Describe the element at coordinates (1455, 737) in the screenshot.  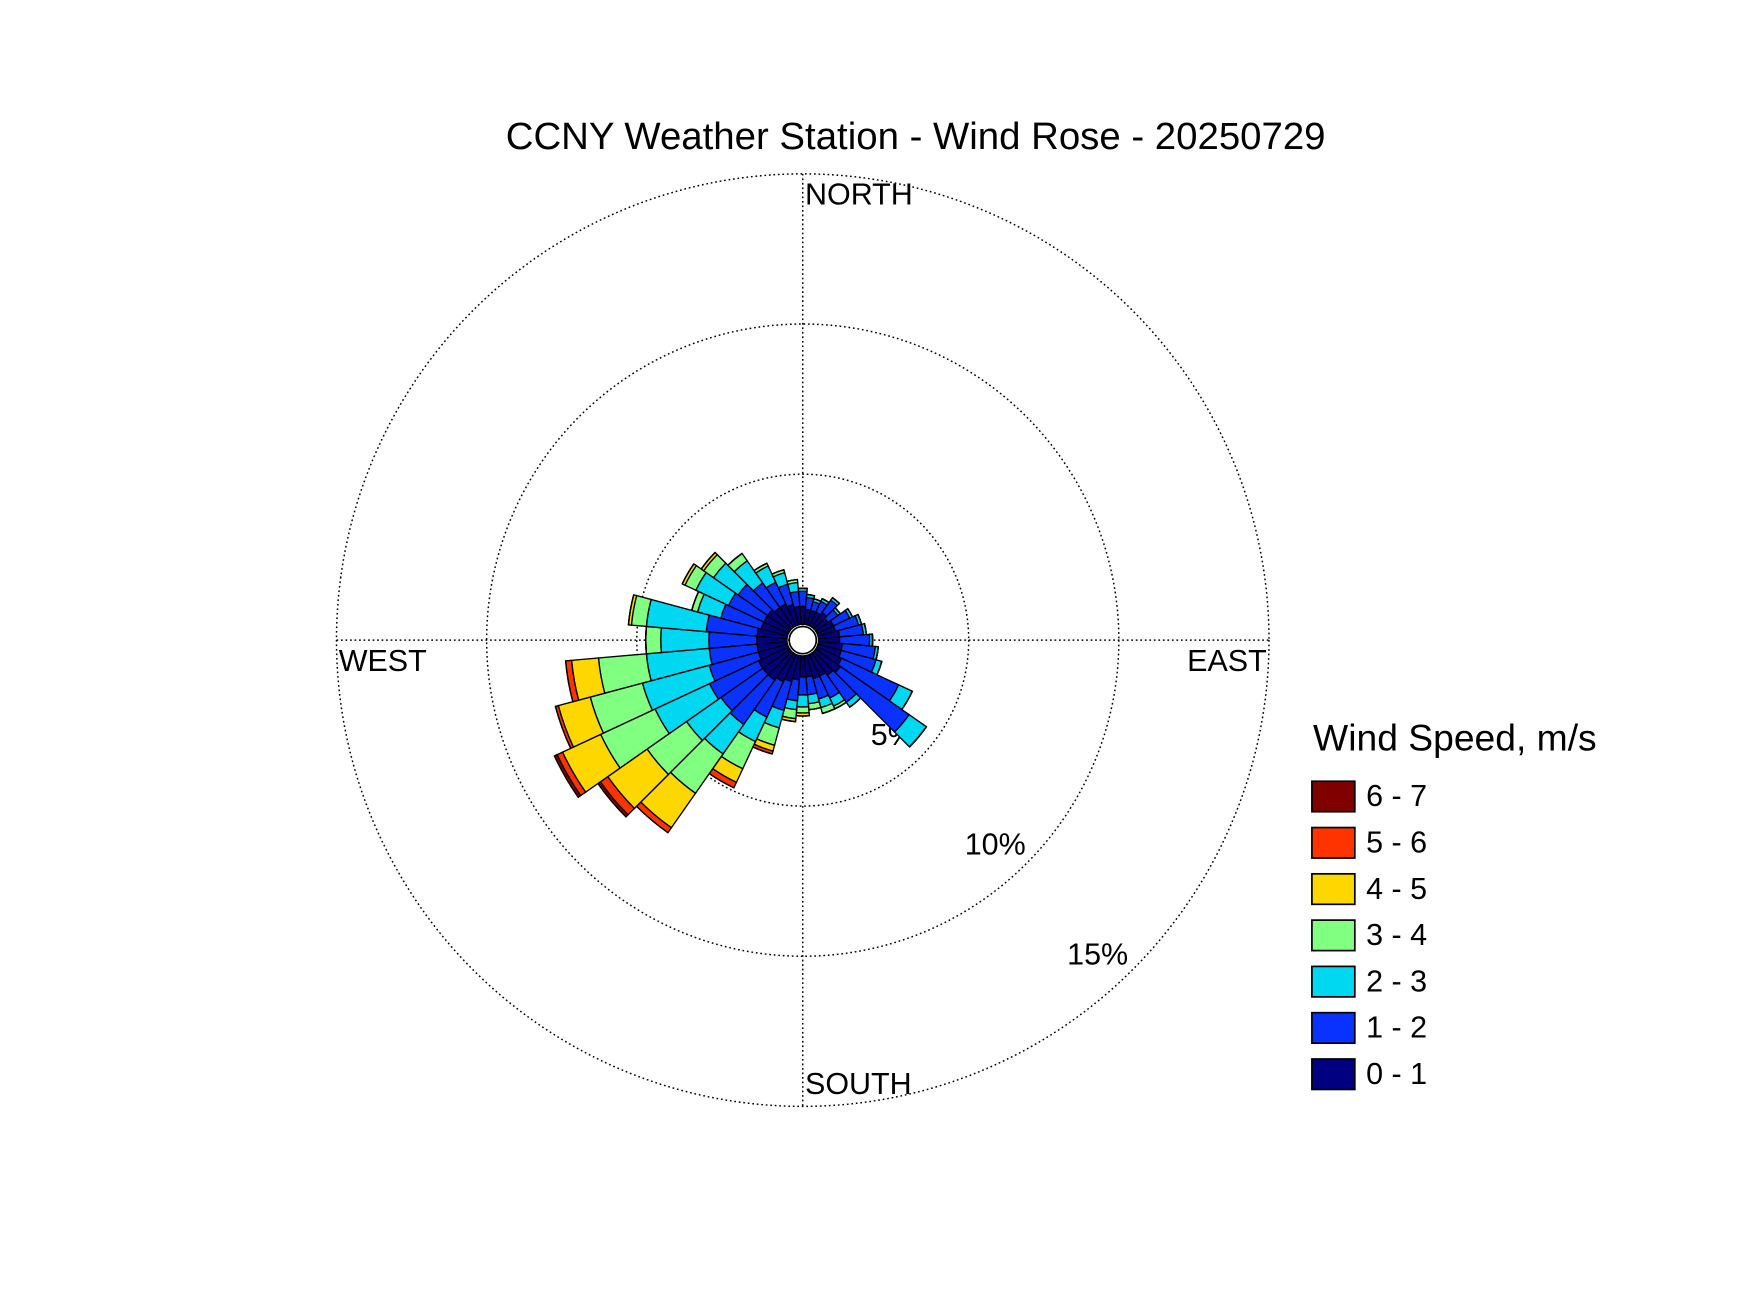
I see `legend-title: Wind Speed, m/s` at that location.